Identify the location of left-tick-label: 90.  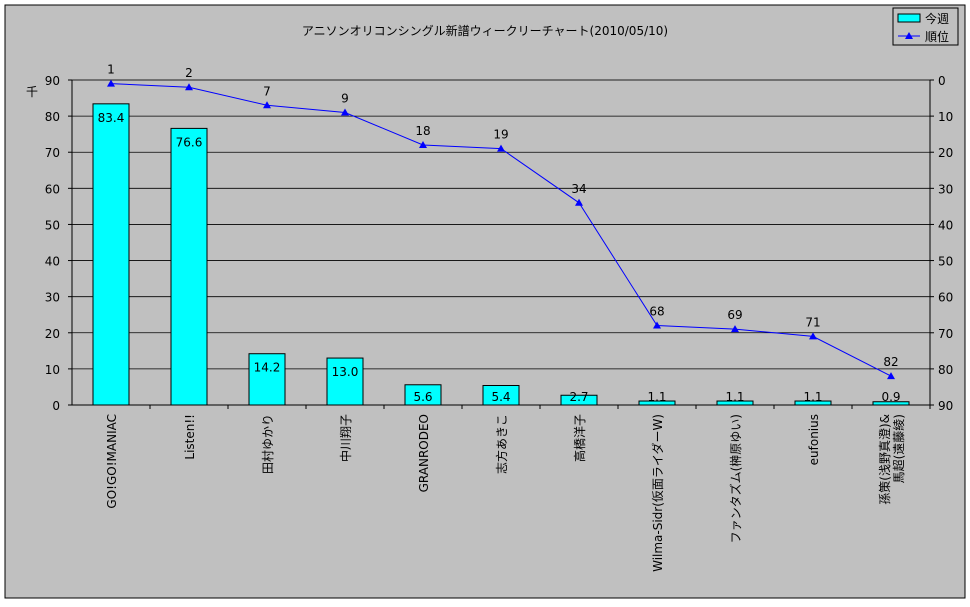
(52, 81).